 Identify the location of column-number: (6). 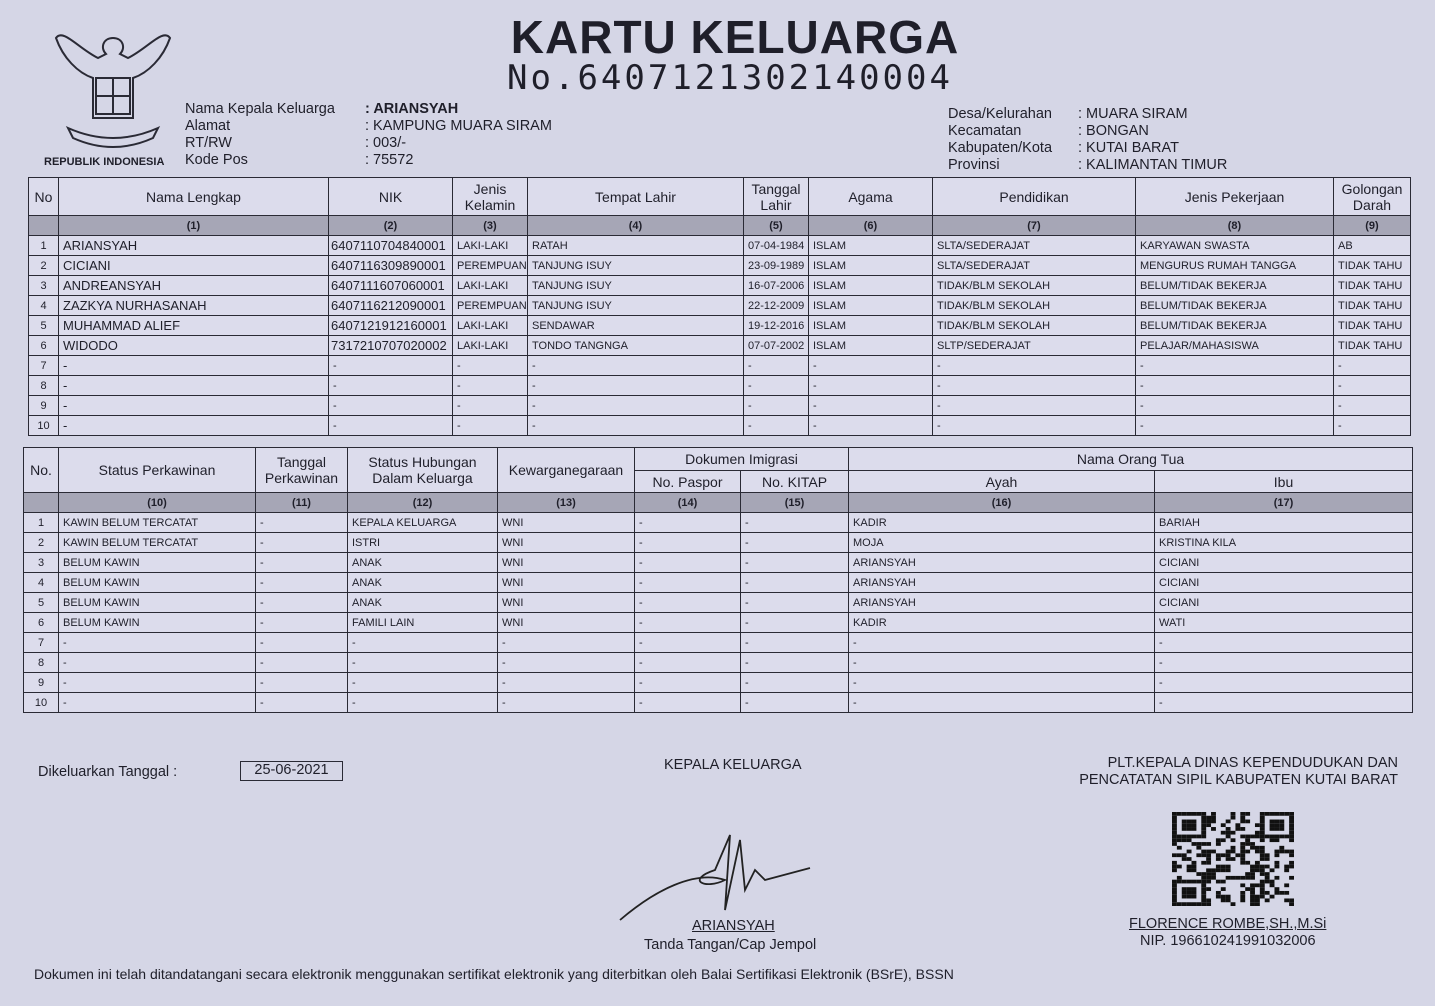
(870, 225).